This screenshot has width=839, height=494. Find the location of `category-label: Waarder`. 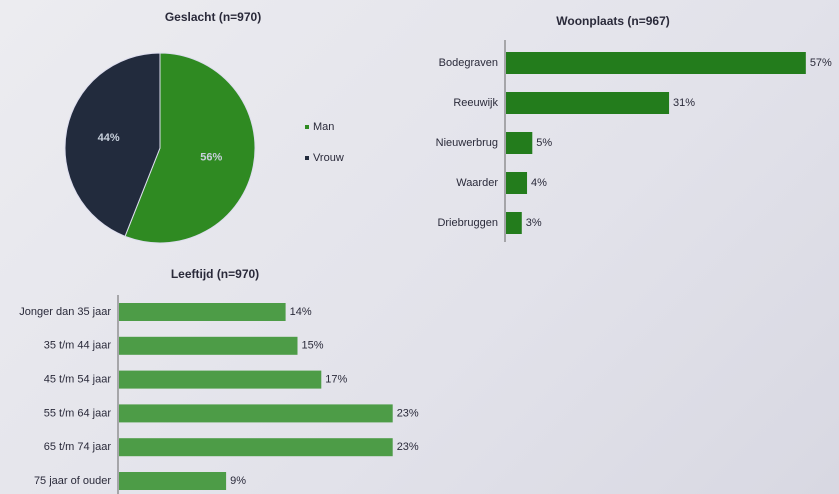

category-label: Waarder is located at coordinates (477, 183).